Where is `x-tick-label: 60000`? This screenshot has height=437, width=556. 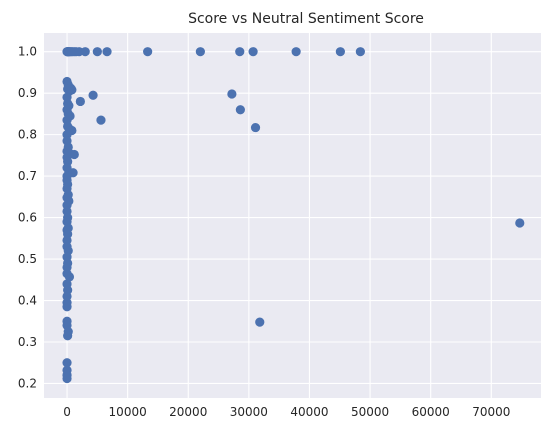 x-tick-label: 60000 is located at coordinates (431, 412).